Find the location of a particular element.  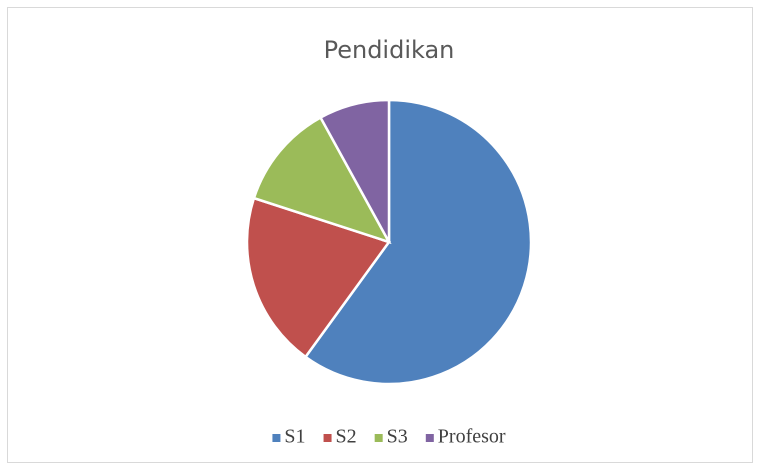

legend-label: S1 is located at coordinates (294, 437).